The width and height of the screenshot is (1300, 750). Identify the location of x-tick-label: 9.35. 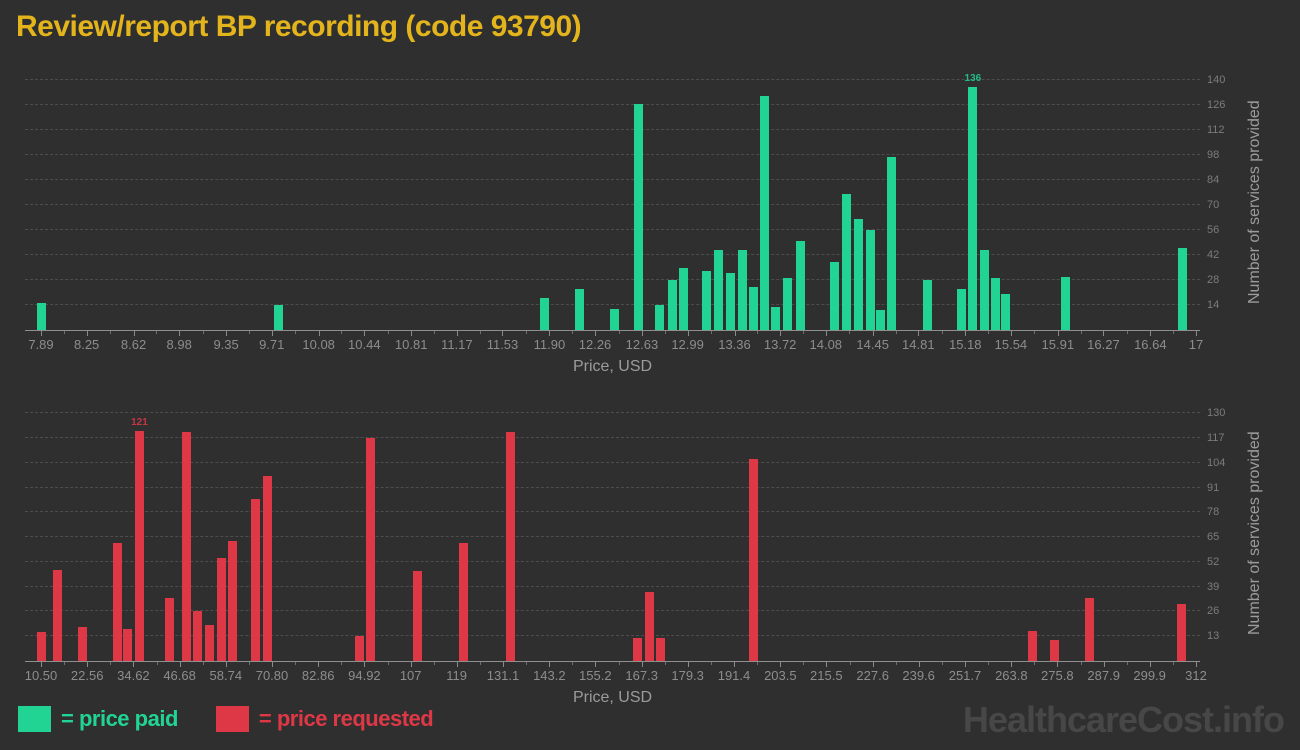
(226, 344).